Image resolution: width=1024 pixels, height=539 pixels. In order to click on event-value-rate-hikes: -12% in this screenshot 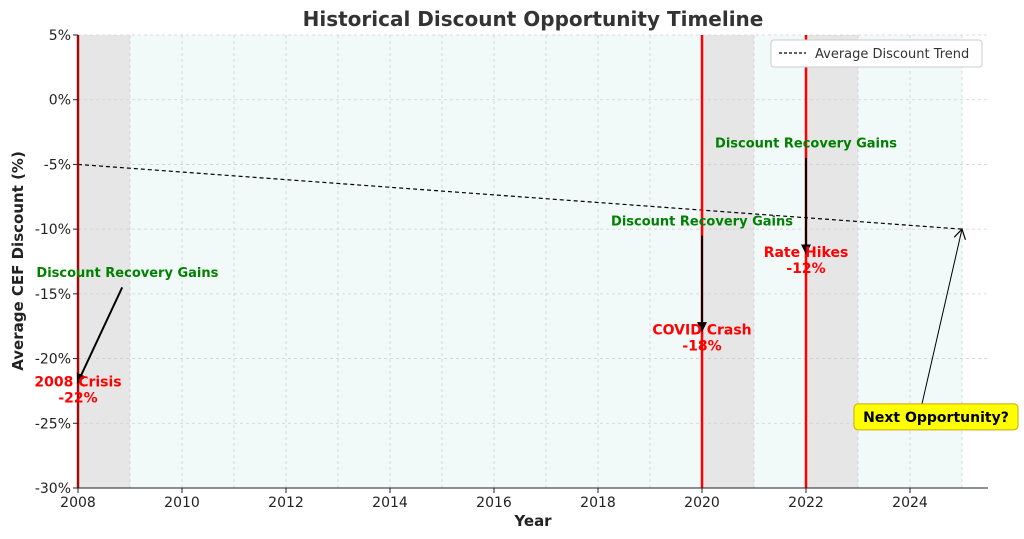, I will do `click(805, 269)`.